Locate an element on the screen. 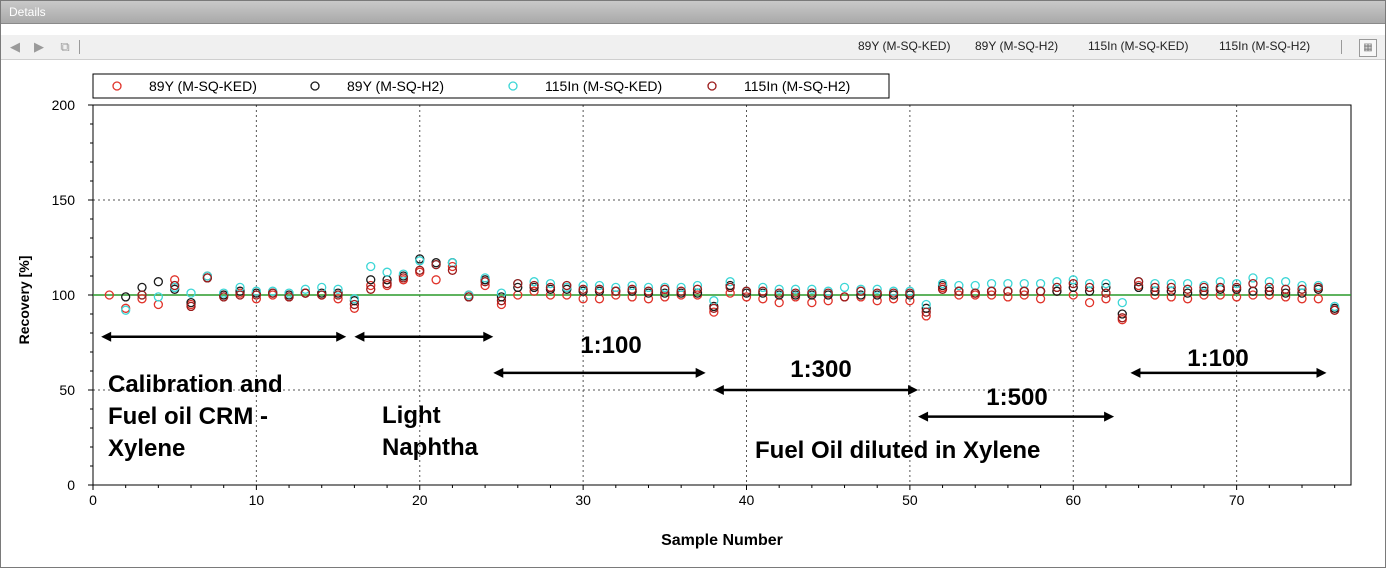 This screenshot has height=568, width=1386. toolbar-series-label: 89Y (M-SQ-KED) is located at coordinates (904, 46).